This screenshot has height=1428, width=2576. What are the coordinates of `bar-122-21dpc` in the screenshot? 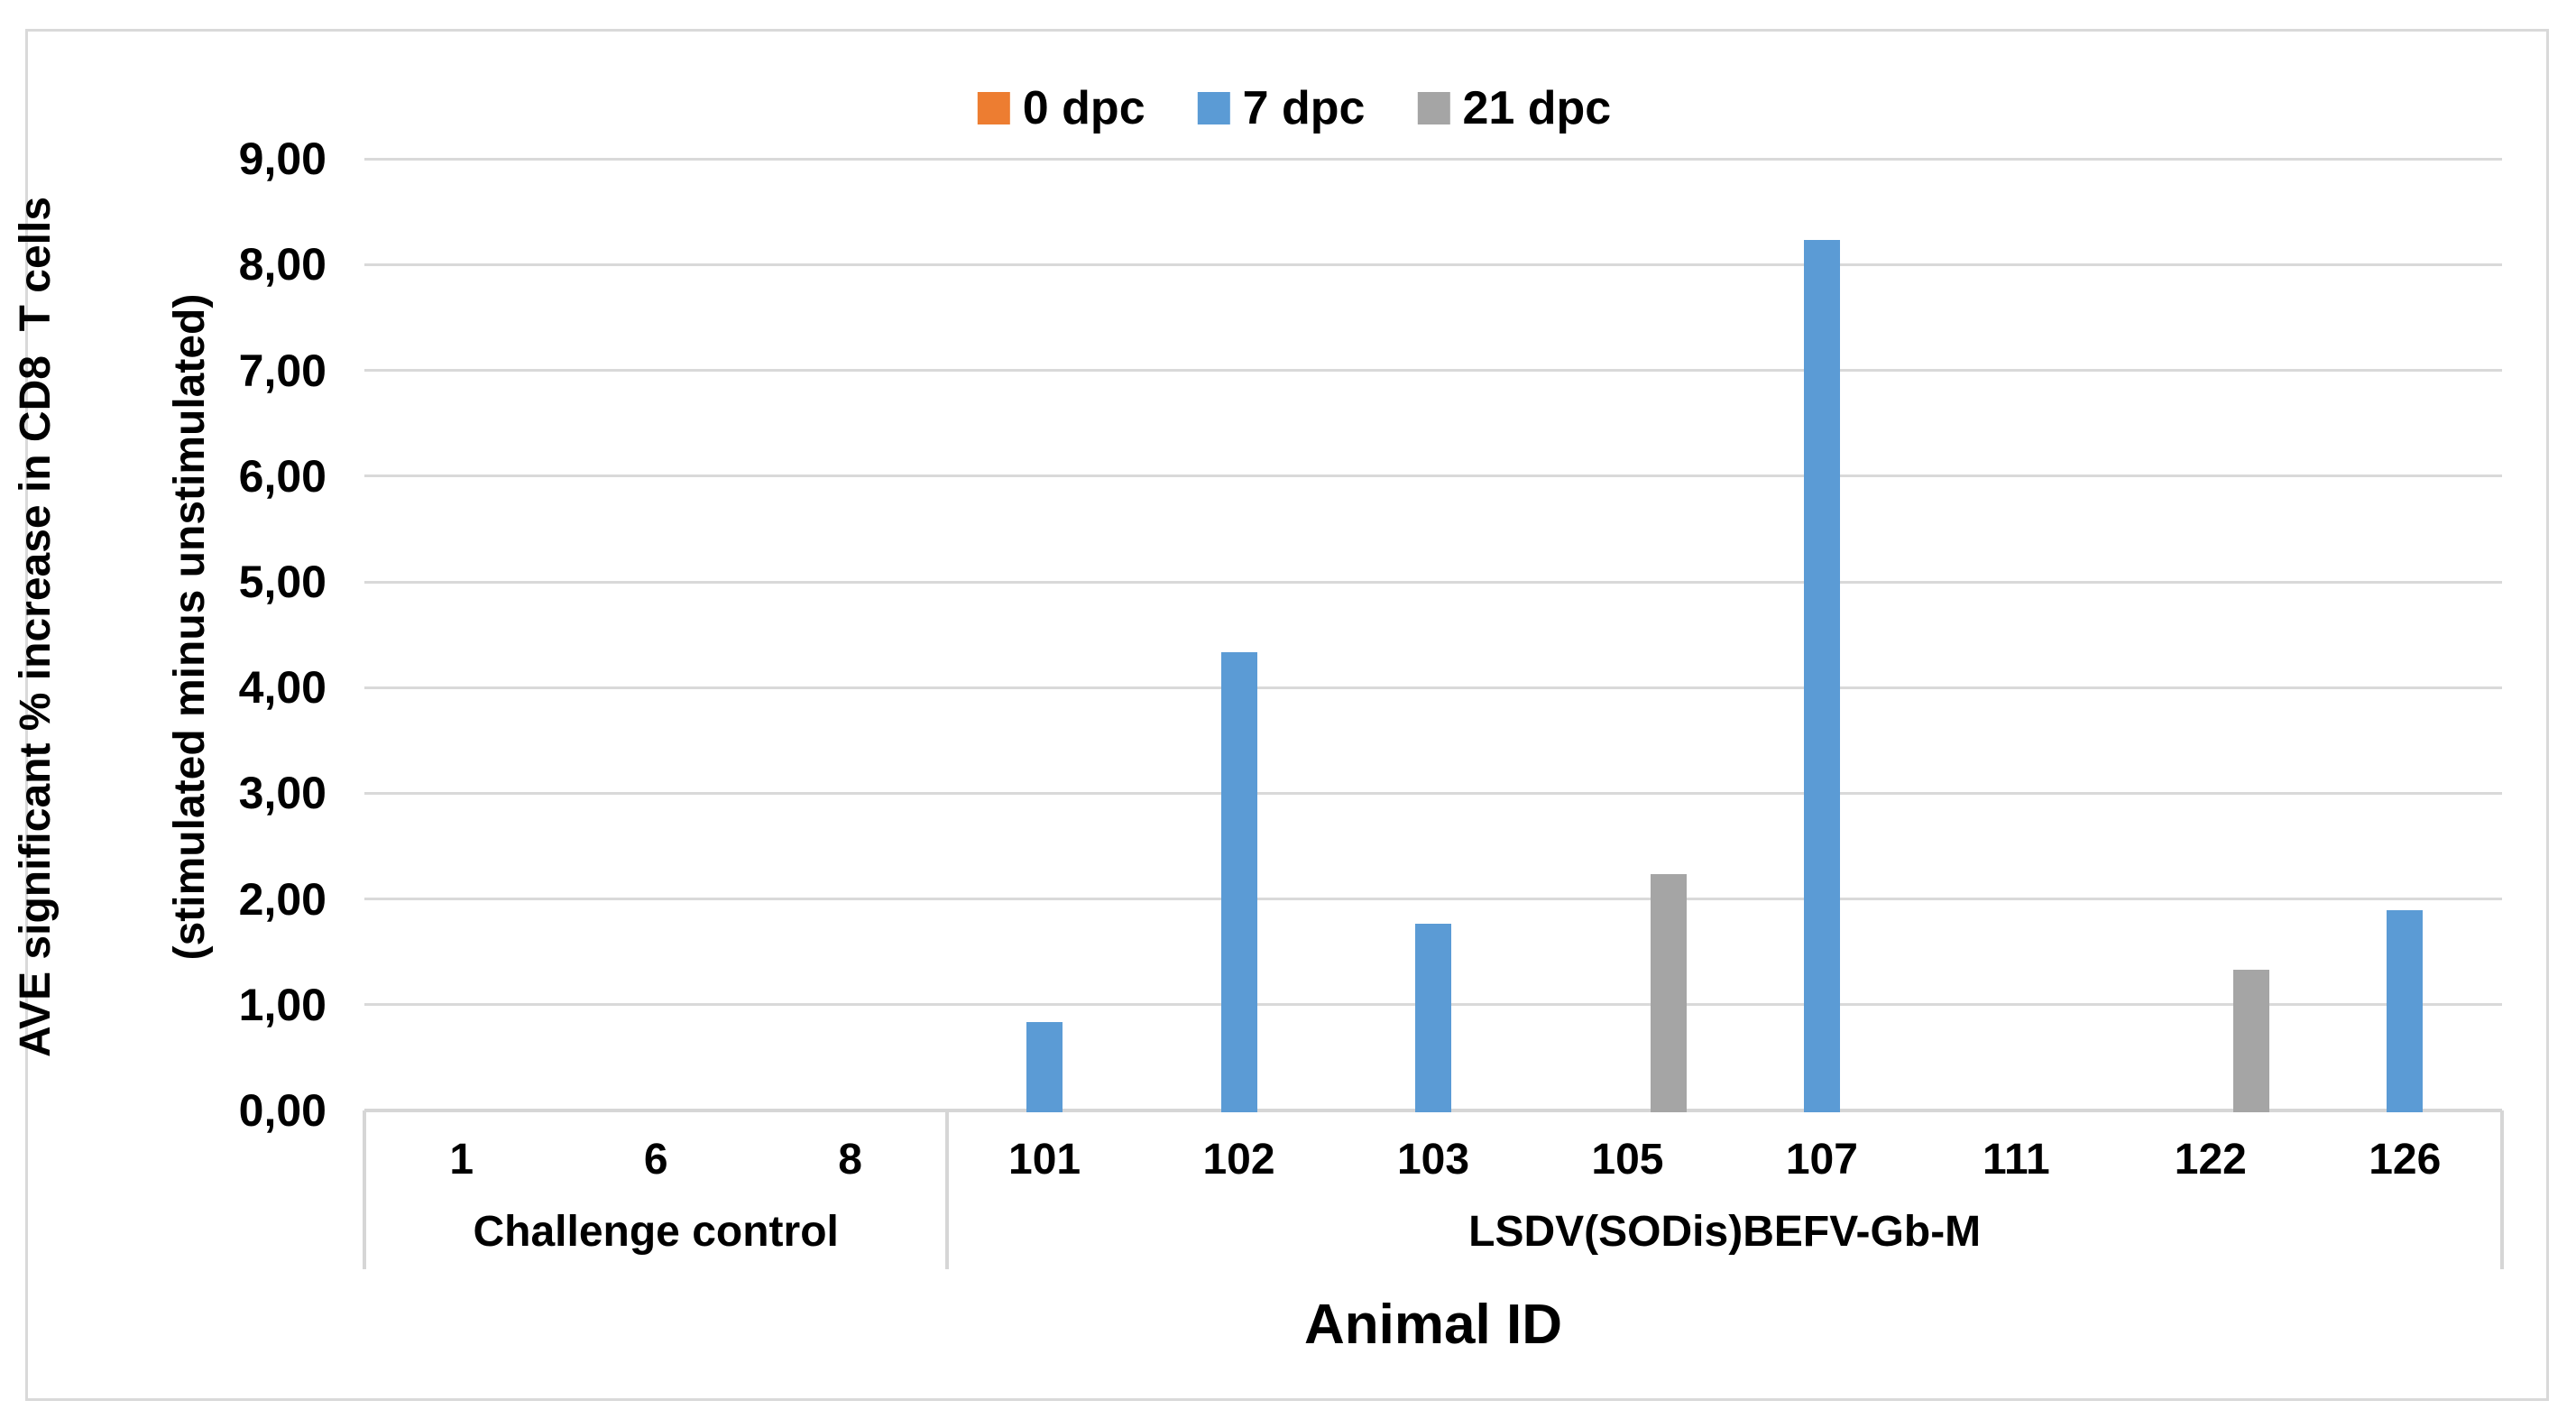 It's located at (2252, 1040).